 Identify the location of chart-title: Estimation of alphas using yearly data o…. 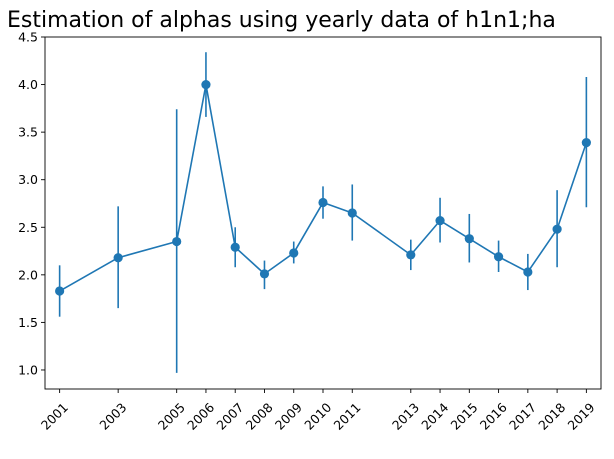
(281, 20).